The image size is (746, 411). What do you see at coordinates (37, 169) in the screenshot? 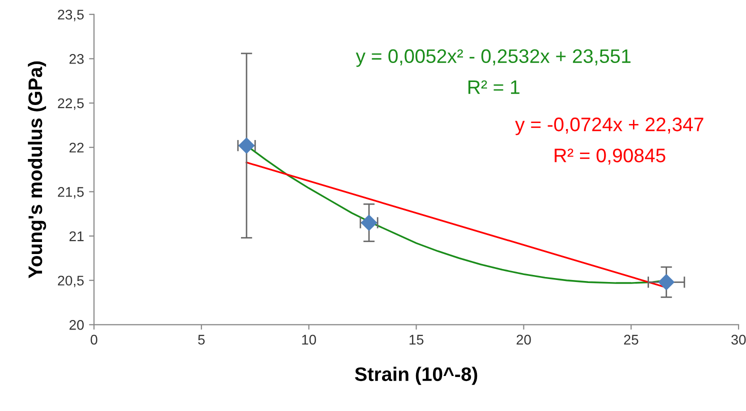
I see `y-axis-title: Young's modulus (GPa)` at bounding box center [37, 169].